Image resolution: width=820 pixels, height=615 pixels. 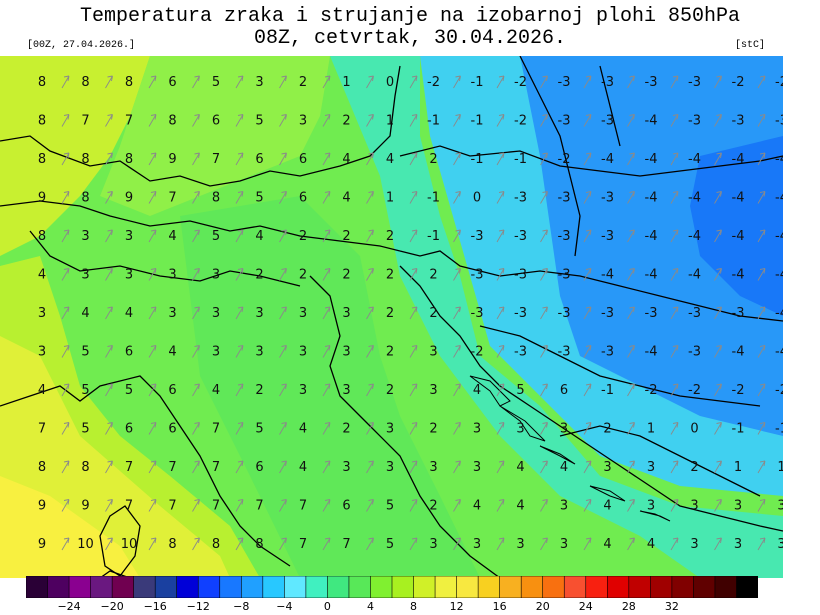 I want to click on temperature-value: -2, so click(x=651, y=390).